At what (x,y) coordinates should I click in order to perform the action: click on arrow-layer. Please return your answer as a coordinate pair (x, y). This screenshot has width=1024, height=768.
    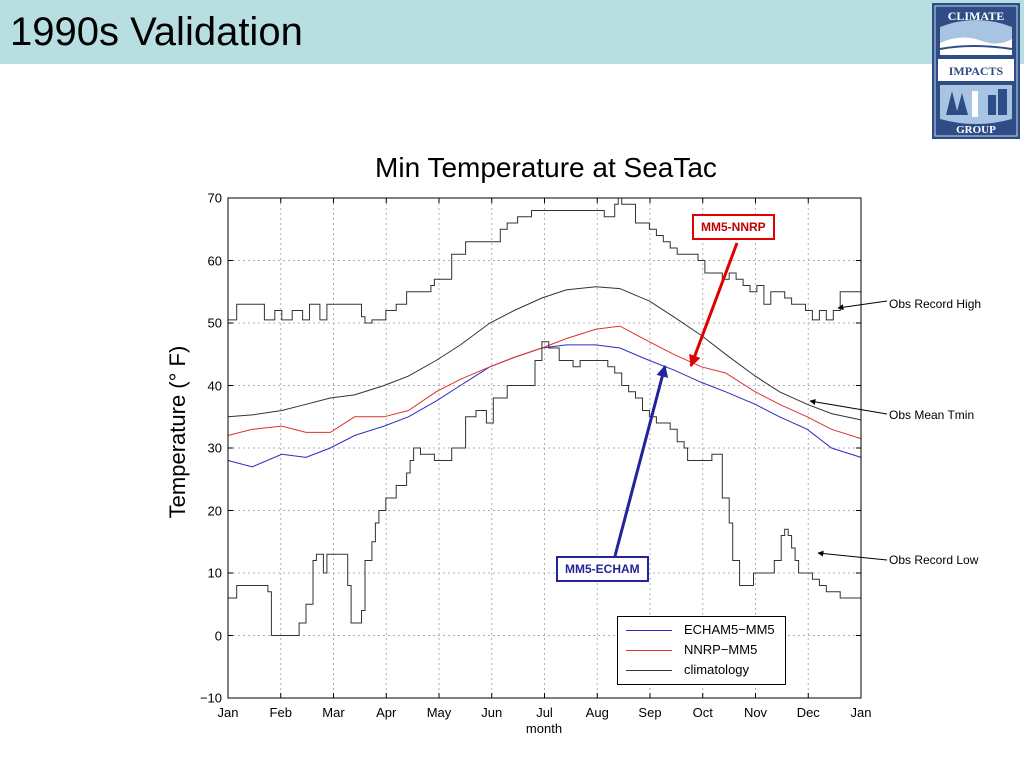
    Looking at the image, I should click on (750, 401).